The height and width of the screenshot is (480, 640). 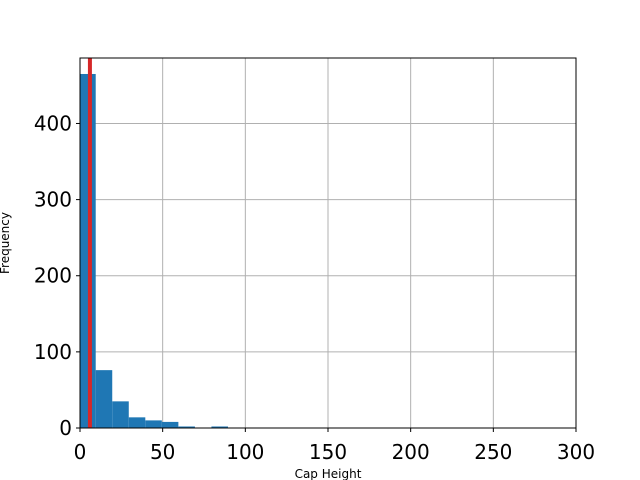 I want to click on y-tick-label: 300, so click(x=53, y=200).